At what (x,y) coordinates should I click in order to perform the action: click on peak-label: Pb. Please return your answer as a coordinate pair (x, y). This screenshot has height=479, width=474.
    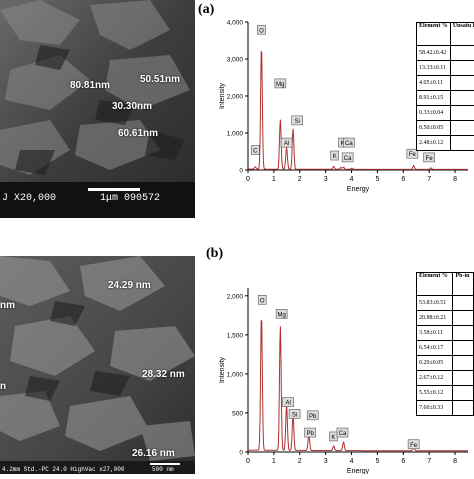
    Looking at the image, I should click on (310, 434).